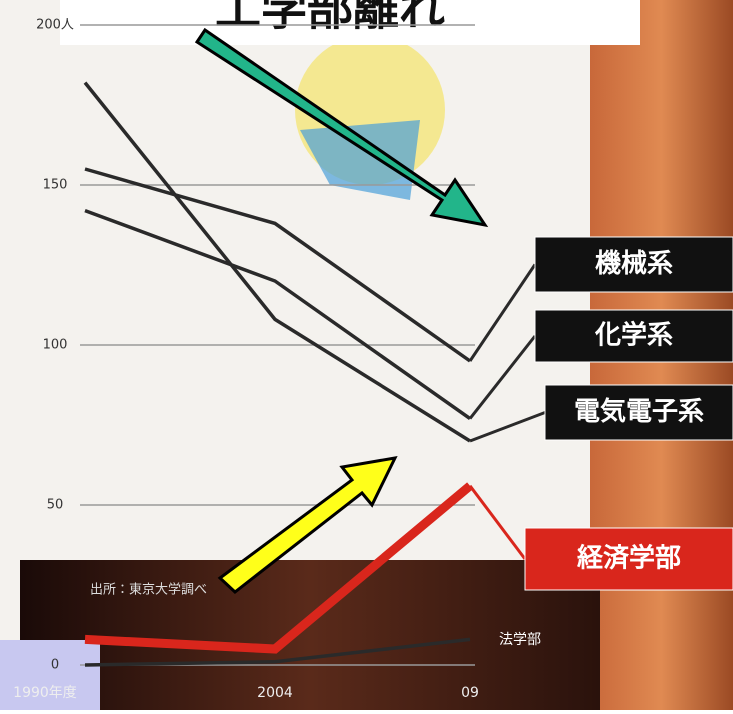 This screenshot has width=733, height=714. Describe the element at coordinates (330, 18) in the screenshot. I see `chart-title: 工学部離れ` at that location.